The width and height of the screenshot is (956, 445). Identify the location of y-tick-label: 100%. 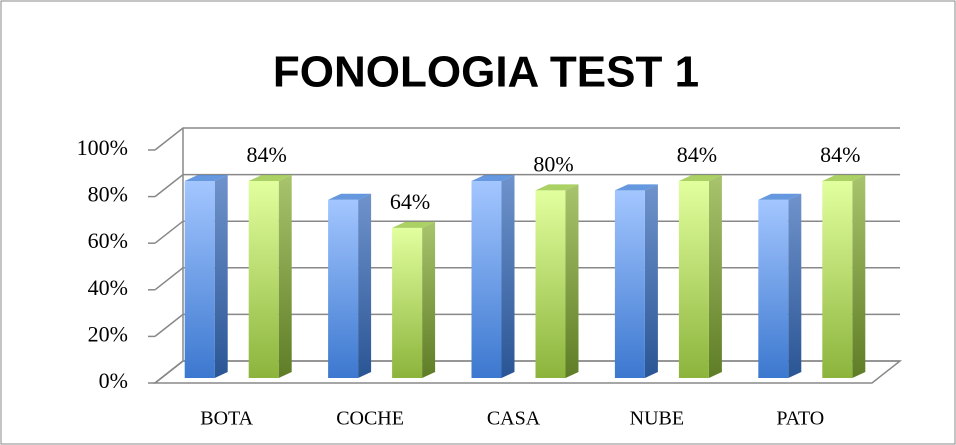
(102, 147).